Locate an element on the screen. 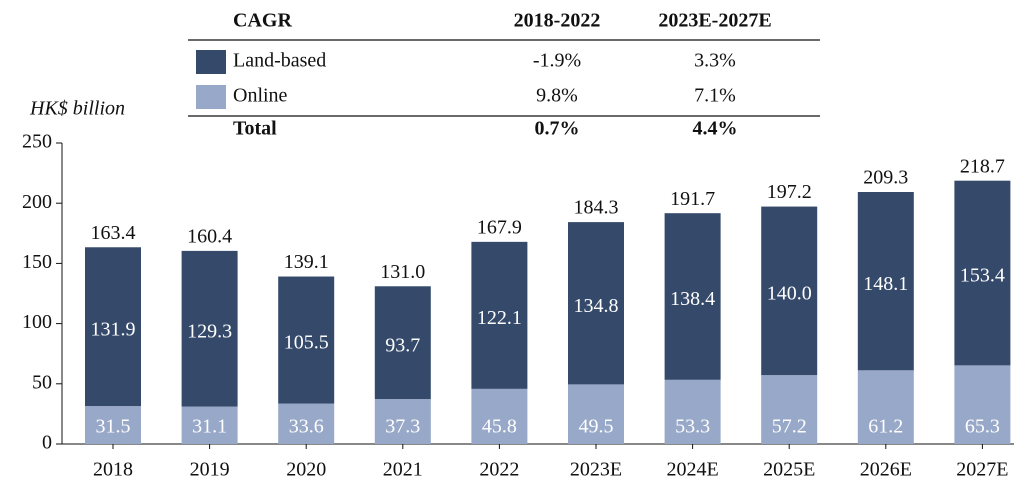  x-tick-label: 2021 is located at coordinates (403, 470).